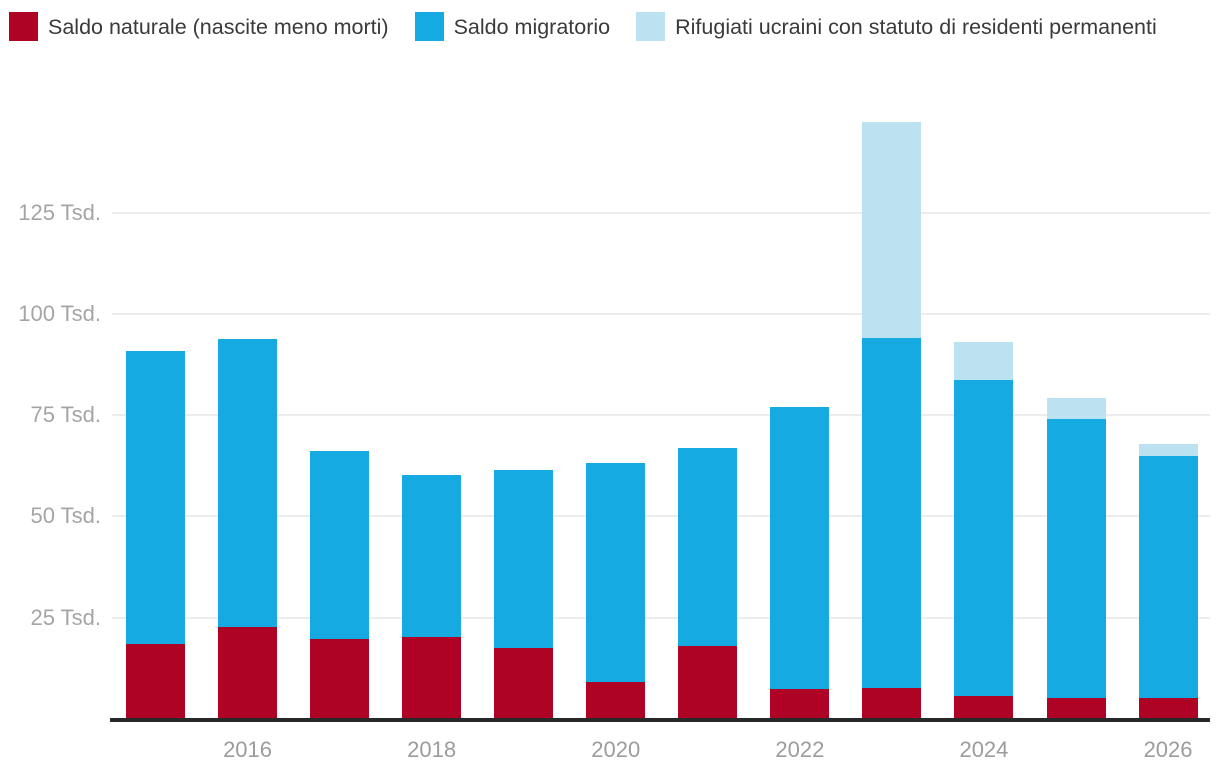  Describe the element at coordinates (1168, 577) in the screenshot. I see `bar-2026-saldo-migratorio` at that location.